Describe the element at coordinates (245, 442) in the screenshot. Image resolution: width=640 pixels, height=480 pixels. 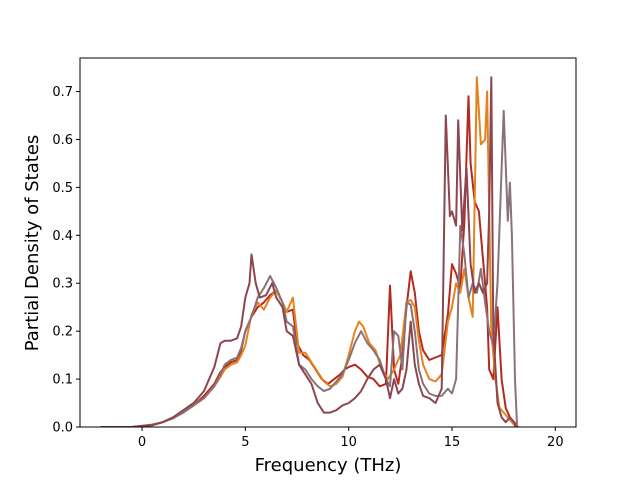
I see `x-tick-label: 5` at that location.